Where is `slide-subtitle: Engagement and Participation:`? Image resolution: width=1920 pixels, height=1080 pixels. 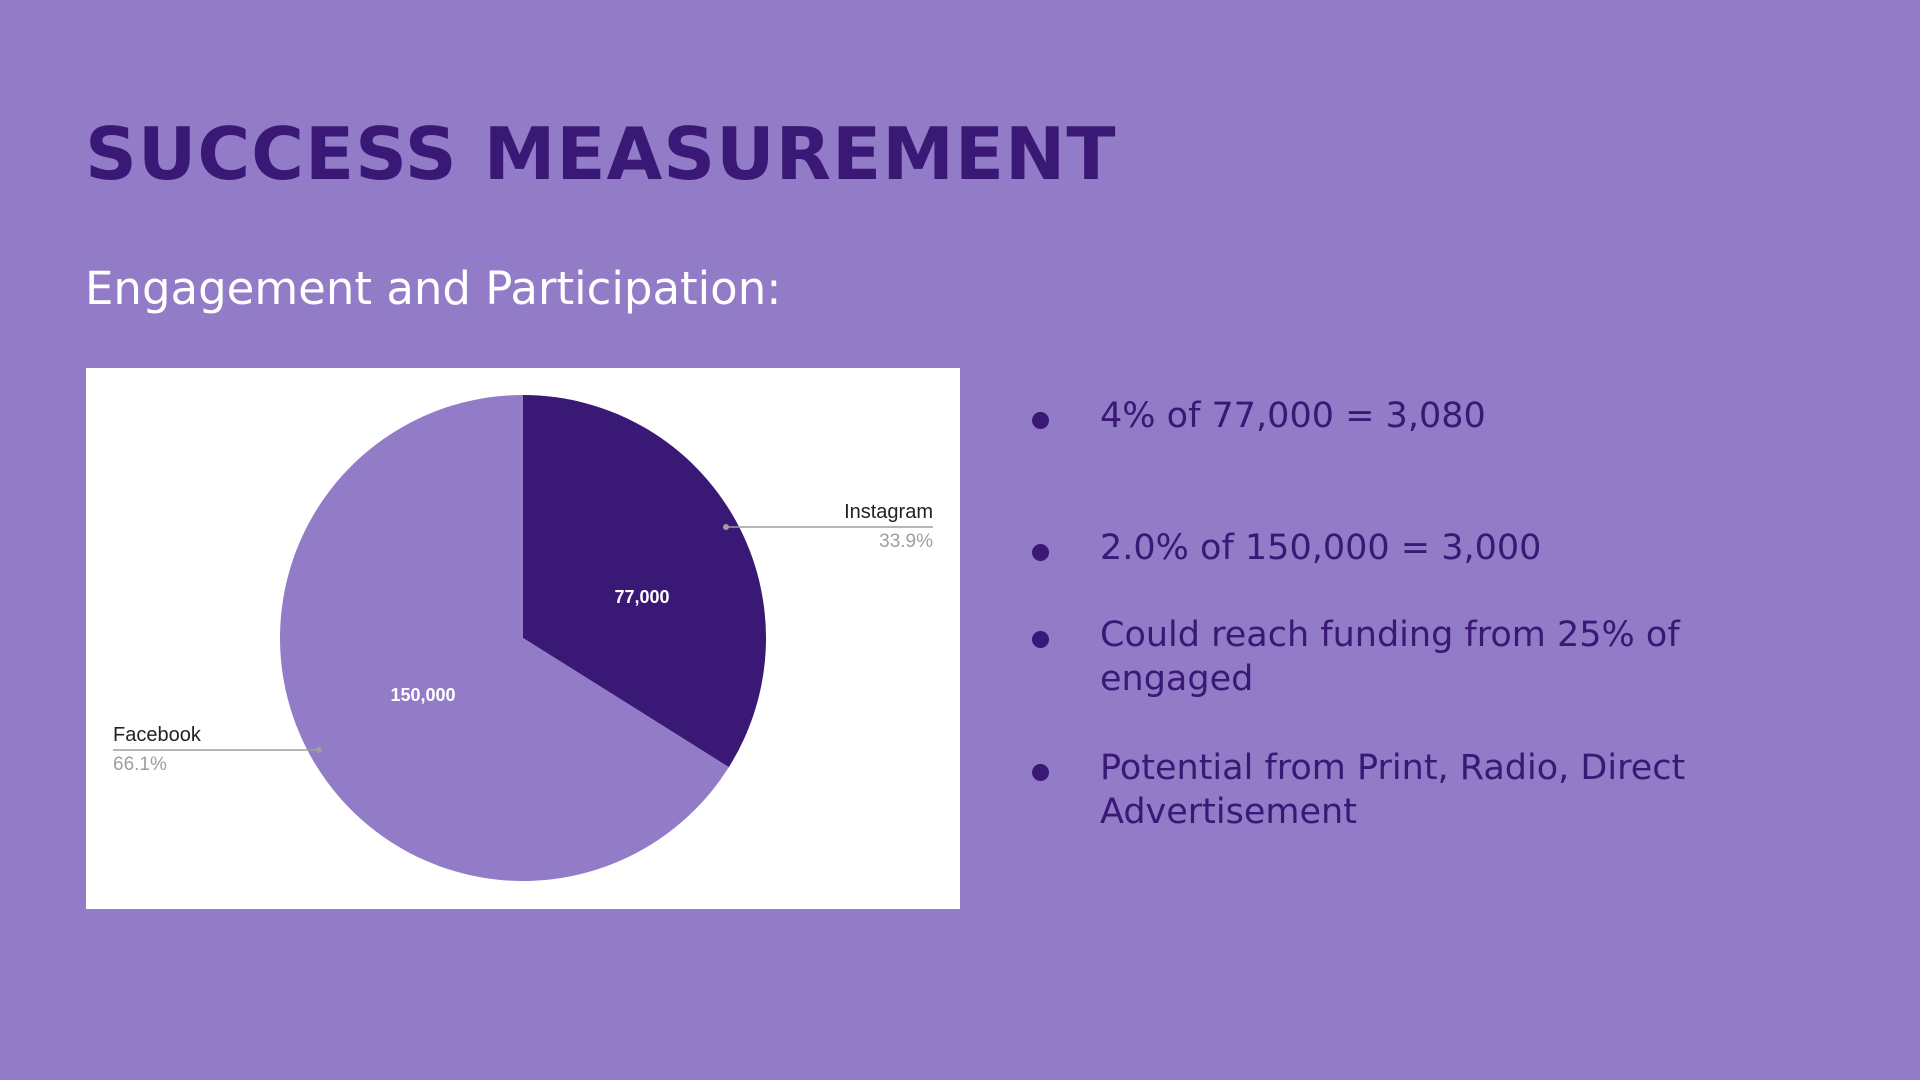
slide-subtitle: Engagement and Participation: is located at coordinates (433, 288).